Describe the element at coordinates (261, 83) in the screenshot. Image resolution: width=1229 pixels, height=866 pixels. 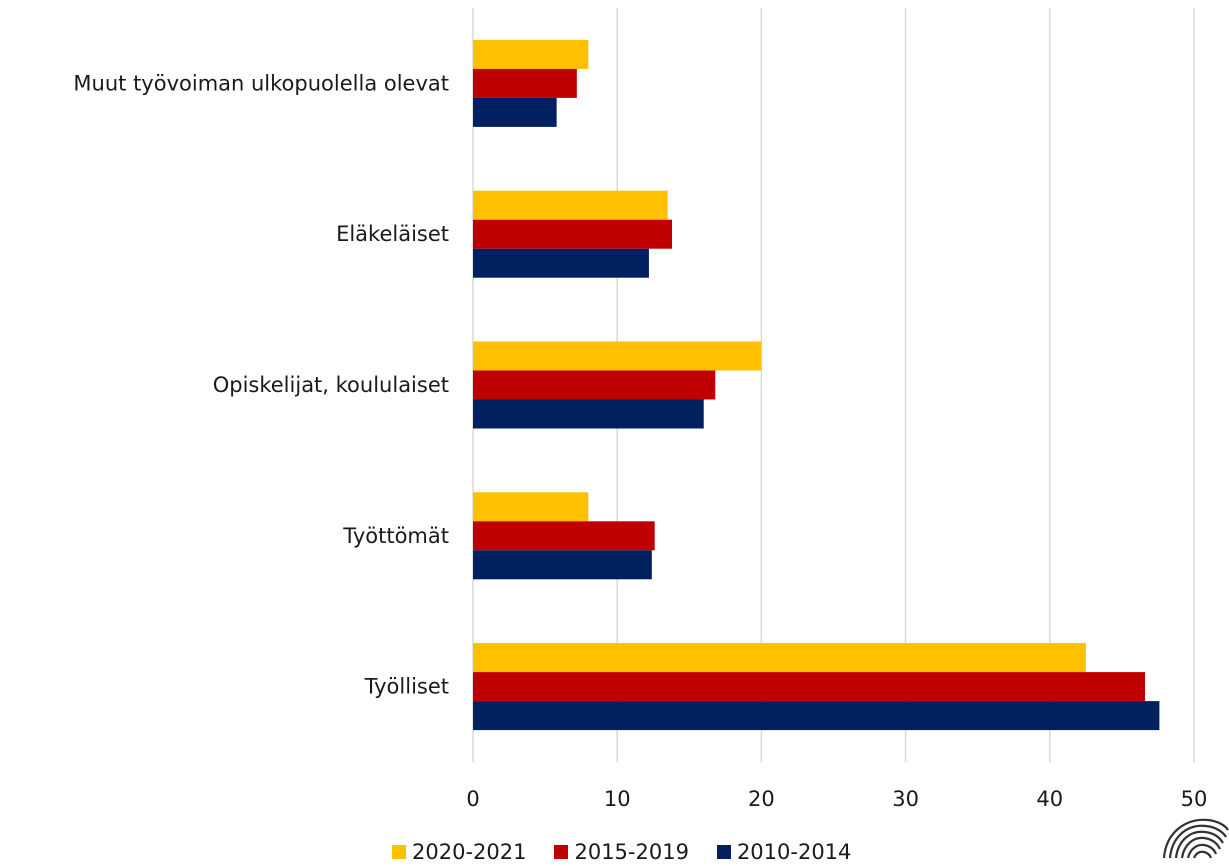
I see `category-label: Muut työvoiman ulkopuolella olevat` at that location.